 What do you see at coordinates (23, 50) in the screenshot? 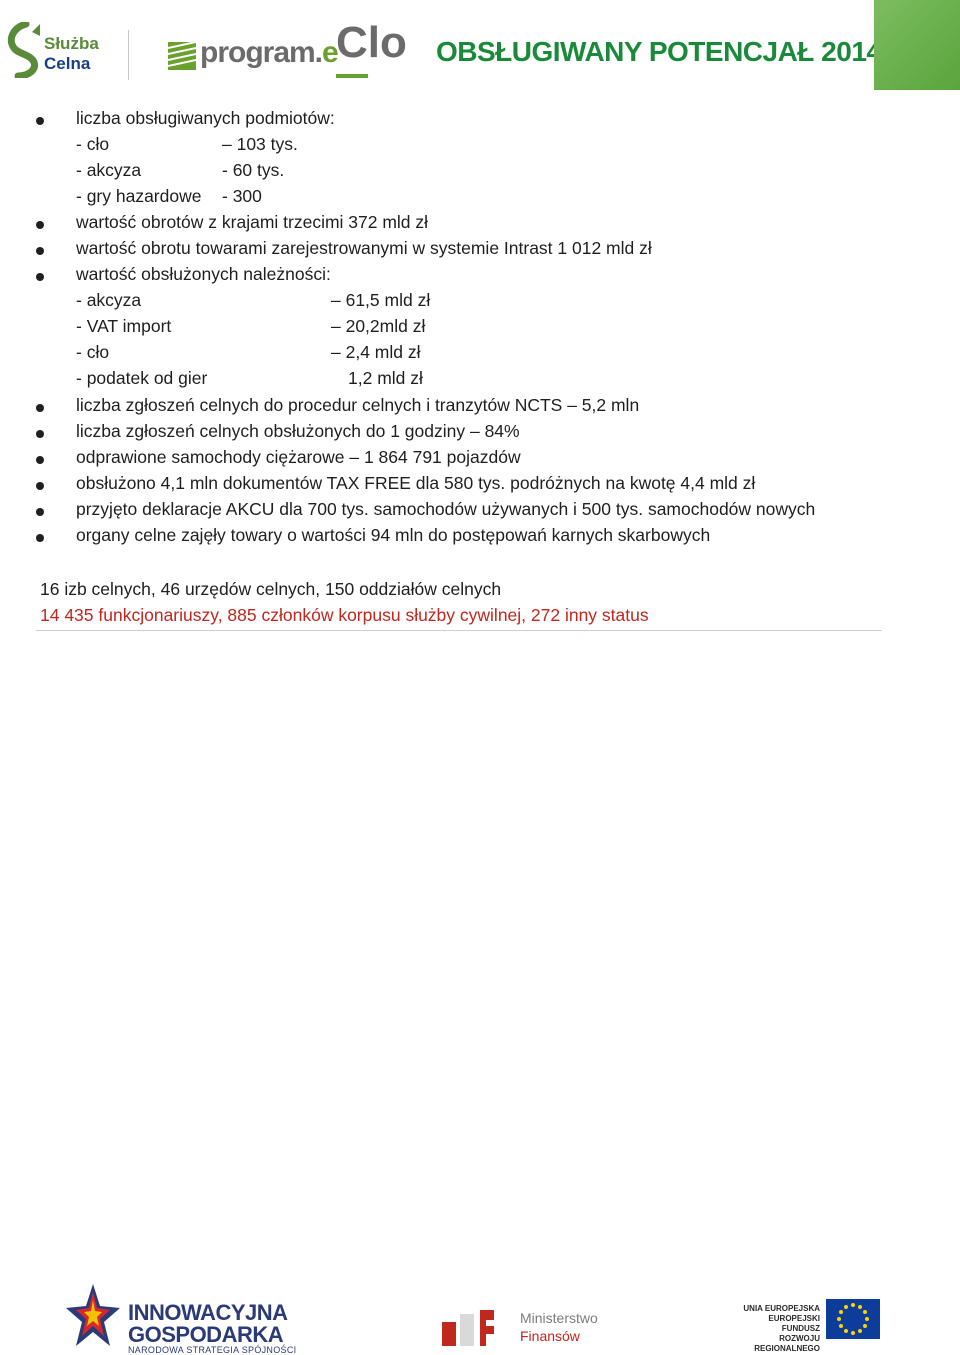
I see `sluzba-celna-emblem-icon` at bounding box center [23, 50].